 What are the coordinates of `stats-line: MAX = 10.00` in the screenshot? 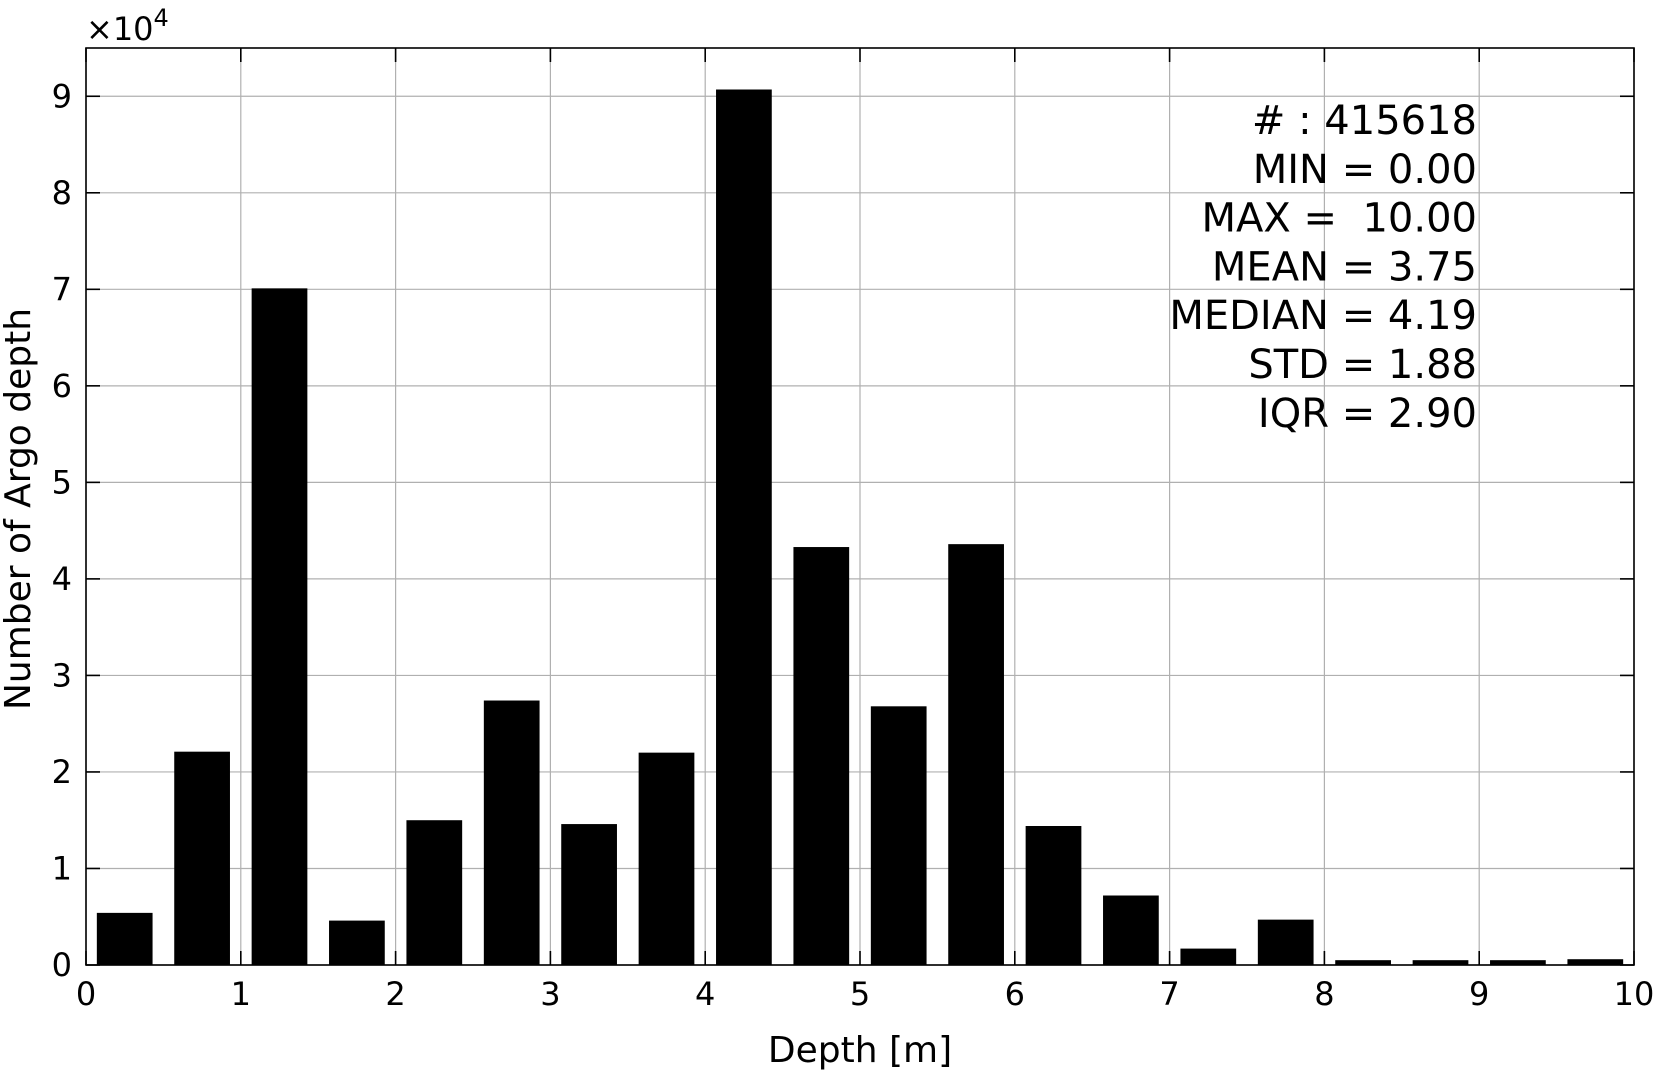 It's located at (1339, 219).